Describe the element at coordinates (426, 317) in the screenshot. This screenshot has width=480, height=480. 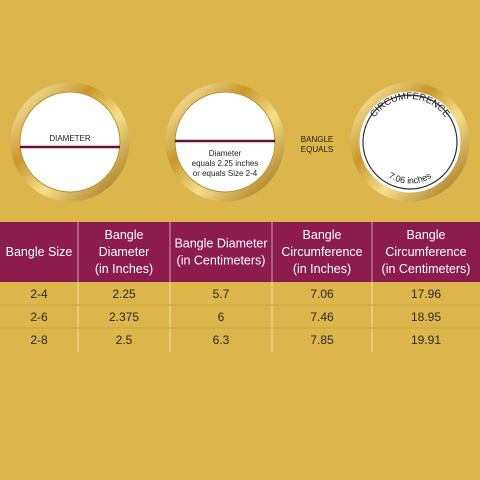
I see `cell: 18.95` at that location.